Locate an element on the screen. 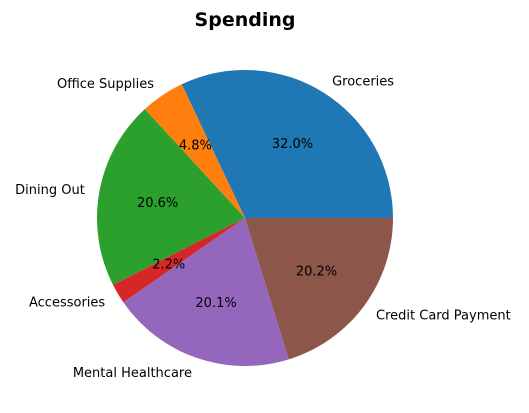  pie-slice-accessories is located at coordinates (178, 260).